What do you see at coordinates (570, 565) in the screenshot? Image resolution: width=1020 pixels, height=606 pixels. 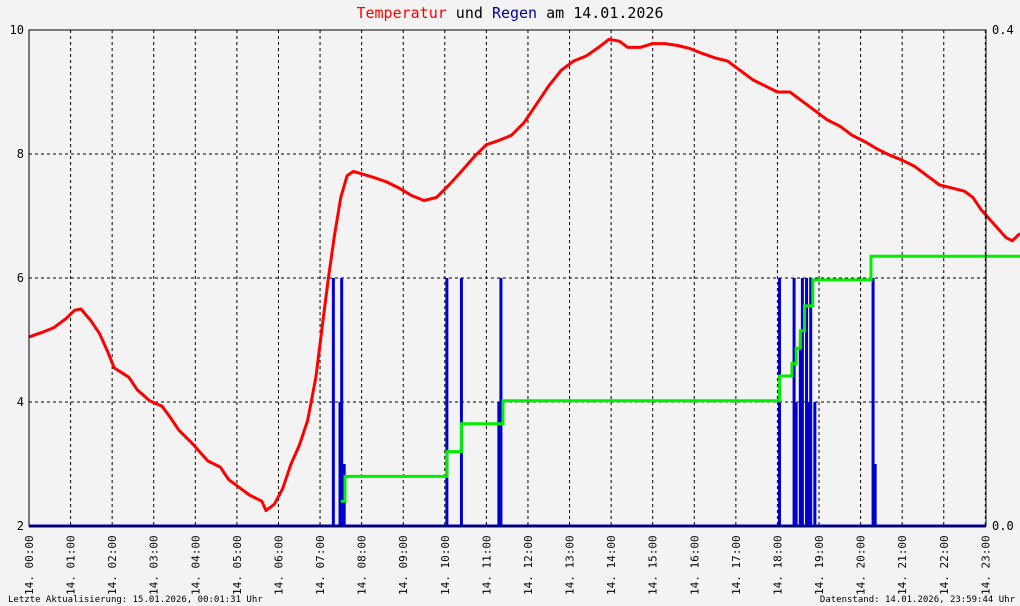 I see `x-tick-label: 14. 13:00` at bounding box center [570, 565].